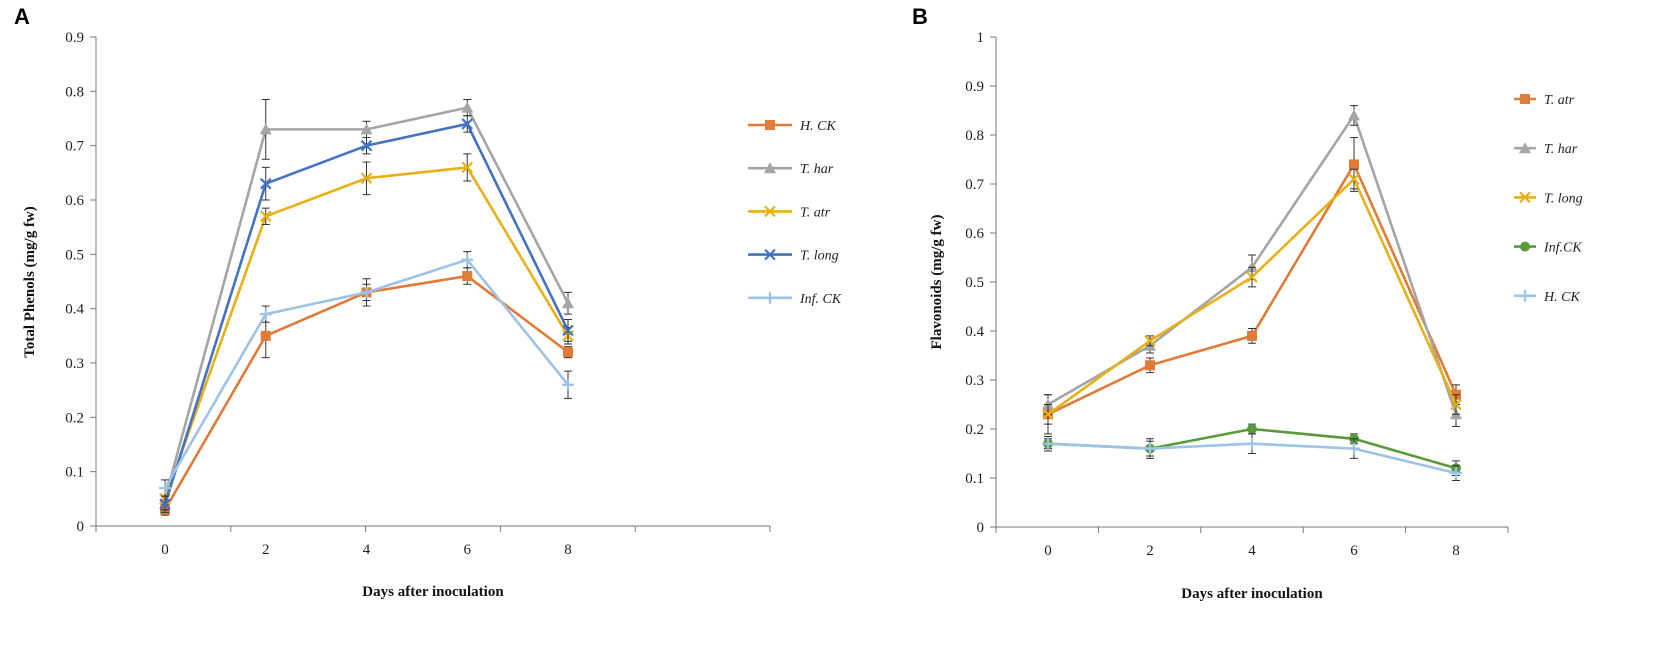 The height and width of the screenshot is (649, 1672). I want to click on chart-b-y-tick-label: 0.1, so click(974, 479).